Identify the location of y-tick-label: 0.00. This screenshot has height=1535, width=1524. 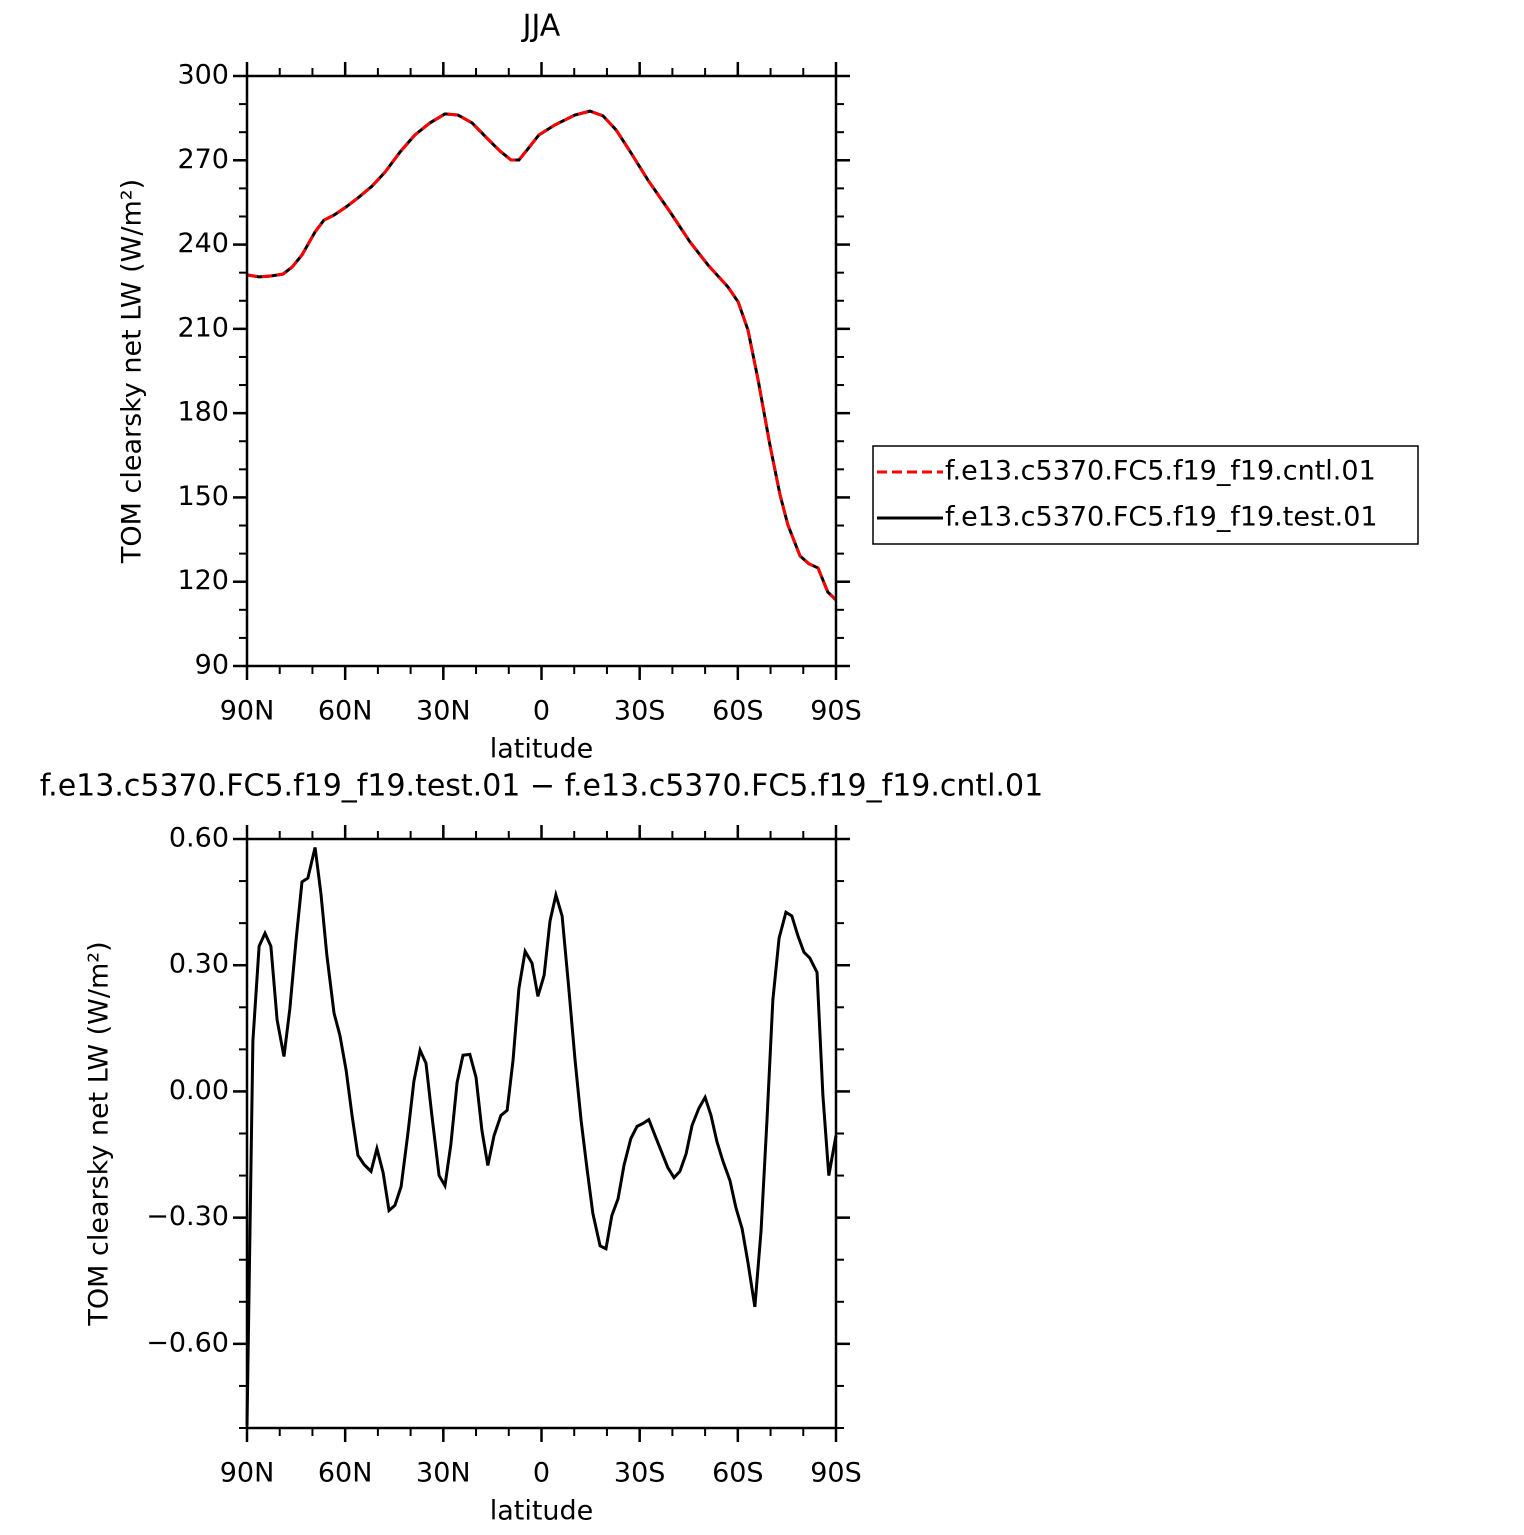
(199, 1090).